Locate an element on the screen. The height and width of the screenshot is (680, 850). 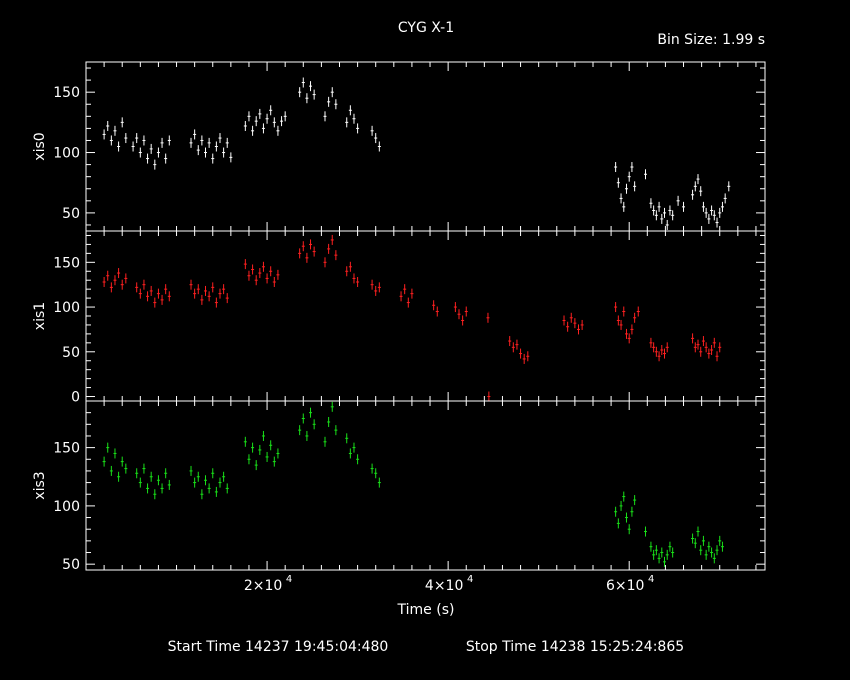
x-tick-label: 6×10 is located at coordinates (625, 586).